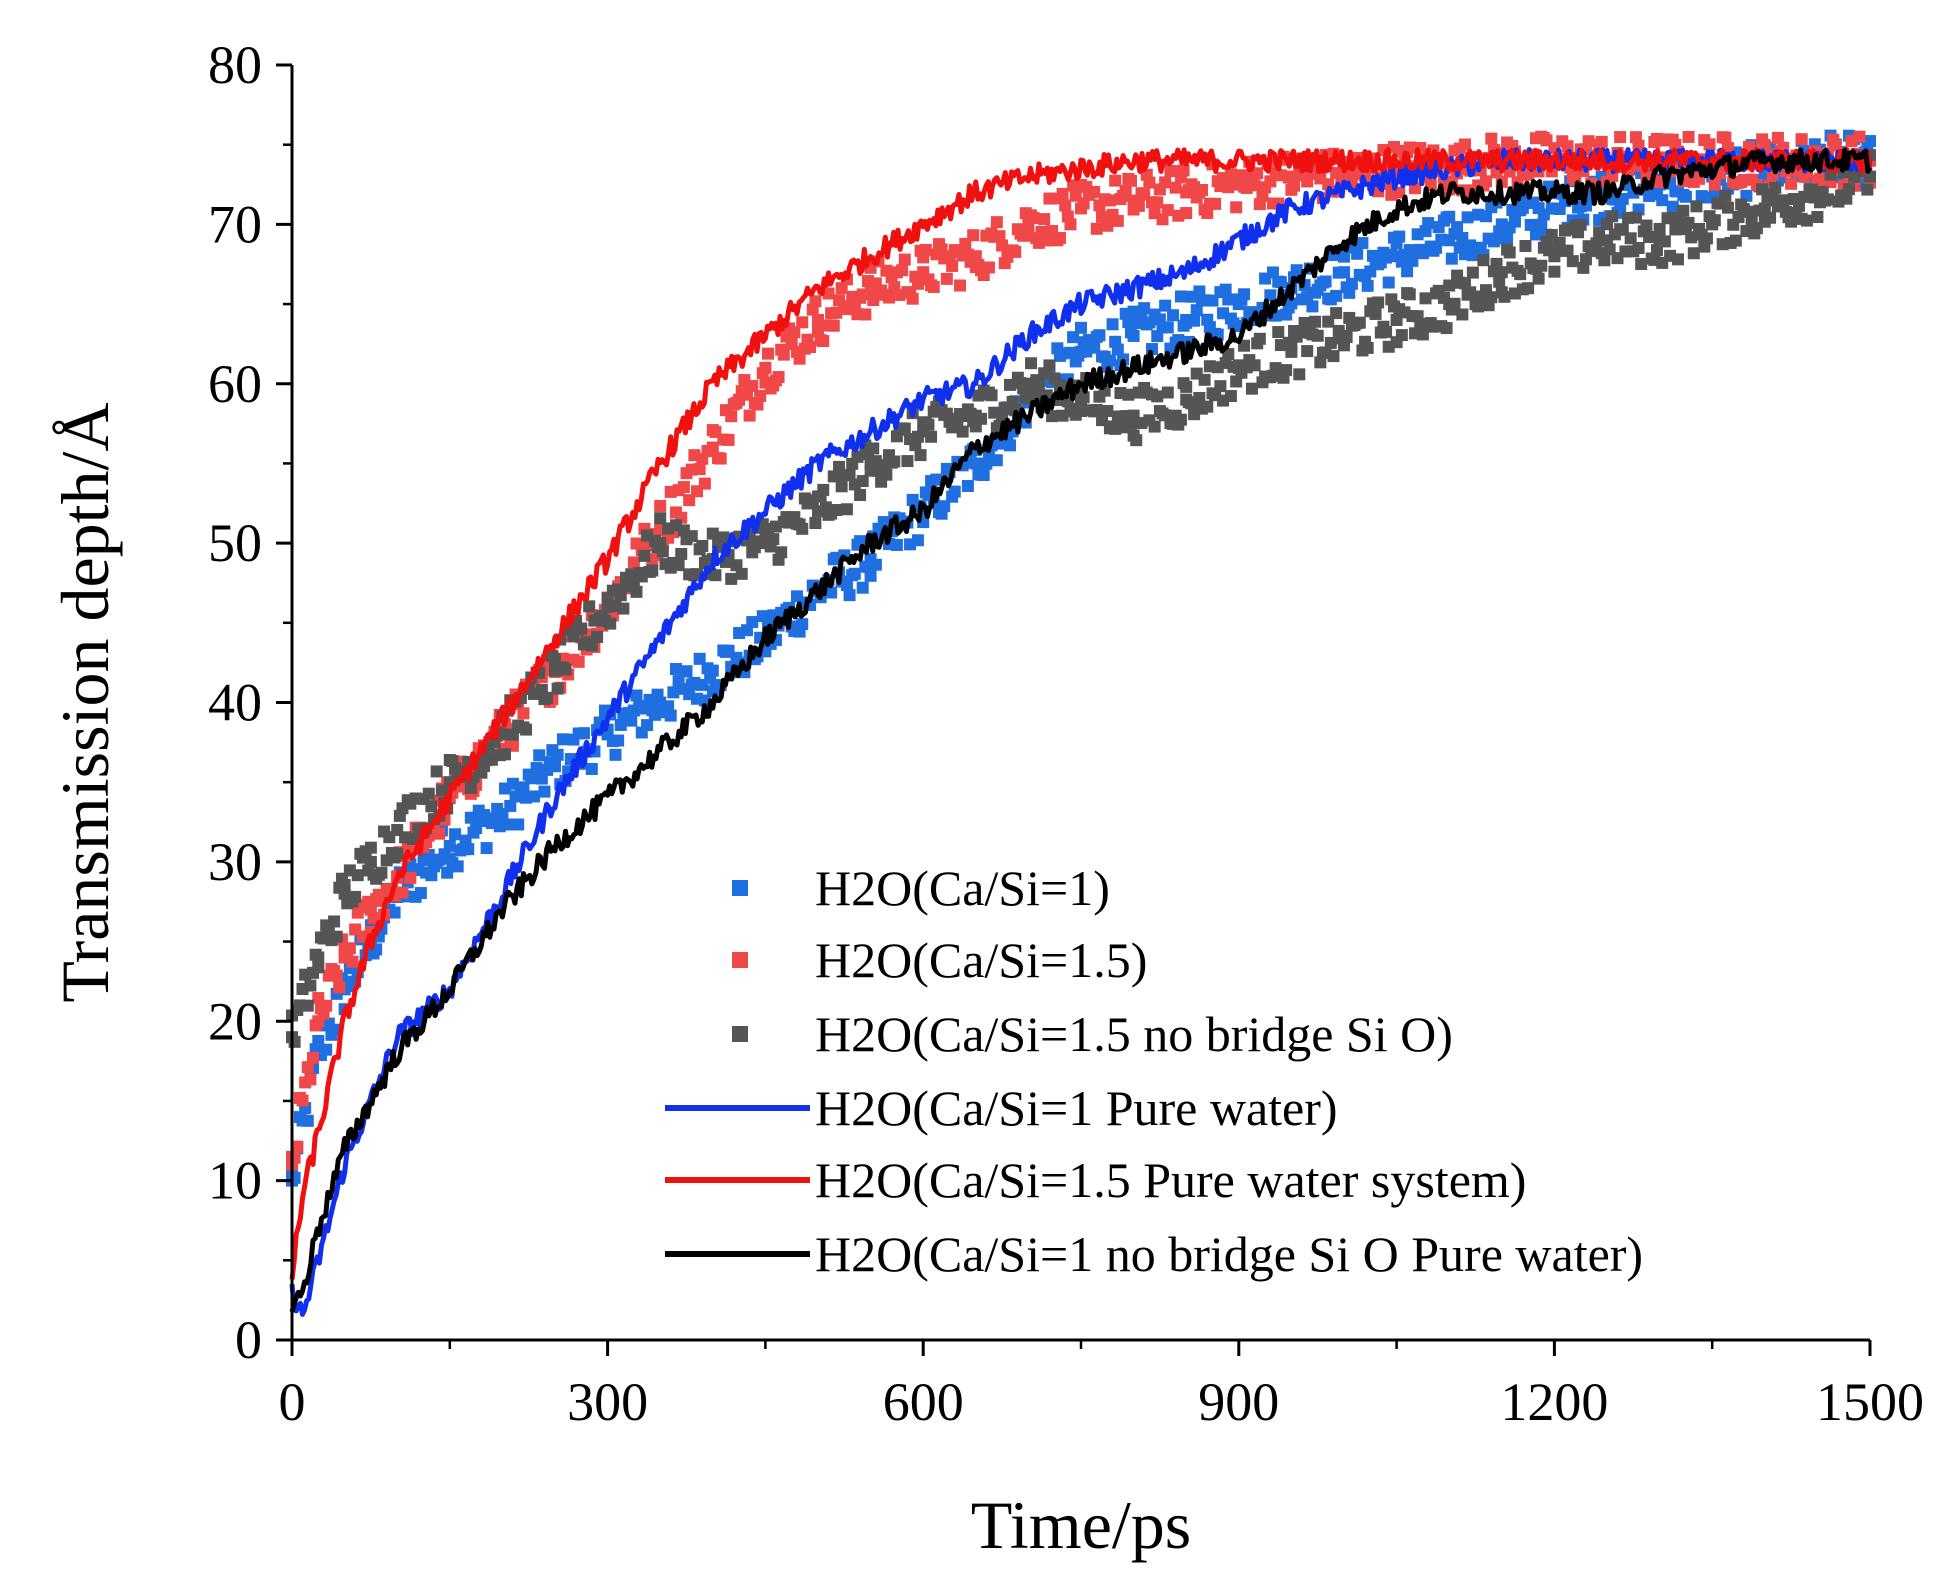 This screenshot has height=1580, width=1942. What do you see at coordinates (1081, 1525) in the screenshot?
I see `x-axis-title: Time/ps` at bounding box center [1081, 1525].